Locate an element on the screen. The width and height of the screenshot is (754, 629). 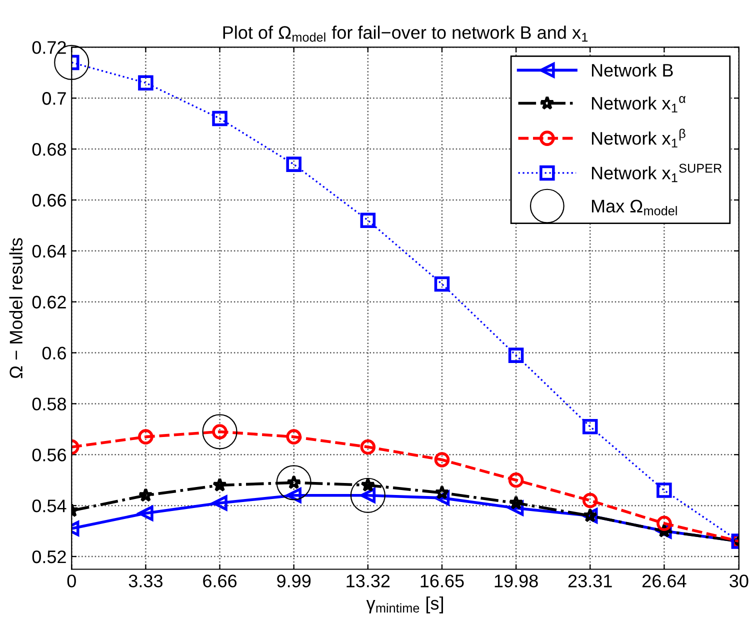
y-tick-label: 0.66 is located at coordinates (49, 200).